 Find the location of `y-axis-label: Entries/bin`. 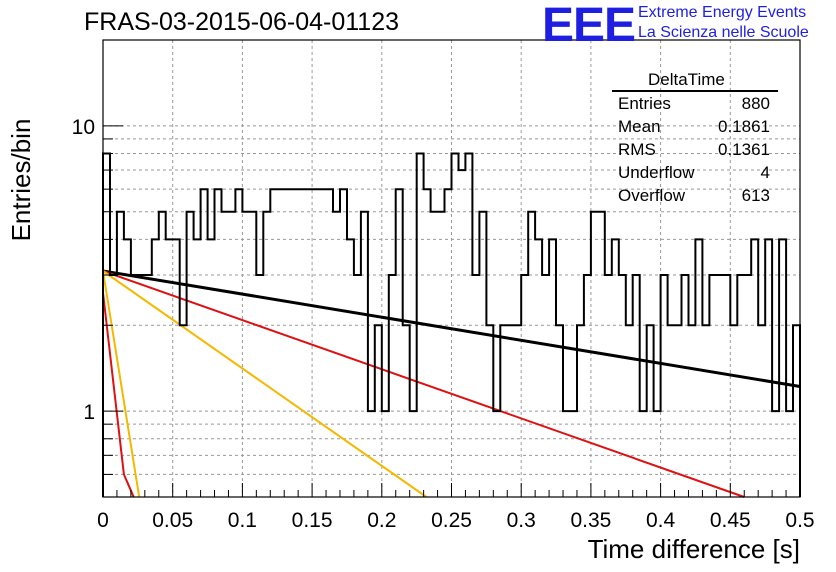

y-axis-label: Entries/bin is located at coordinates (21, 180).